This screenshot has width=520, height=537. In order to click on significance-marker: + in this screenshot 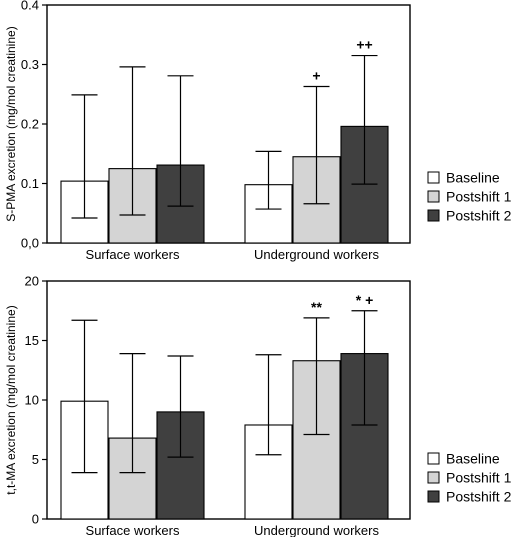, I will do `click(316, 76)`.